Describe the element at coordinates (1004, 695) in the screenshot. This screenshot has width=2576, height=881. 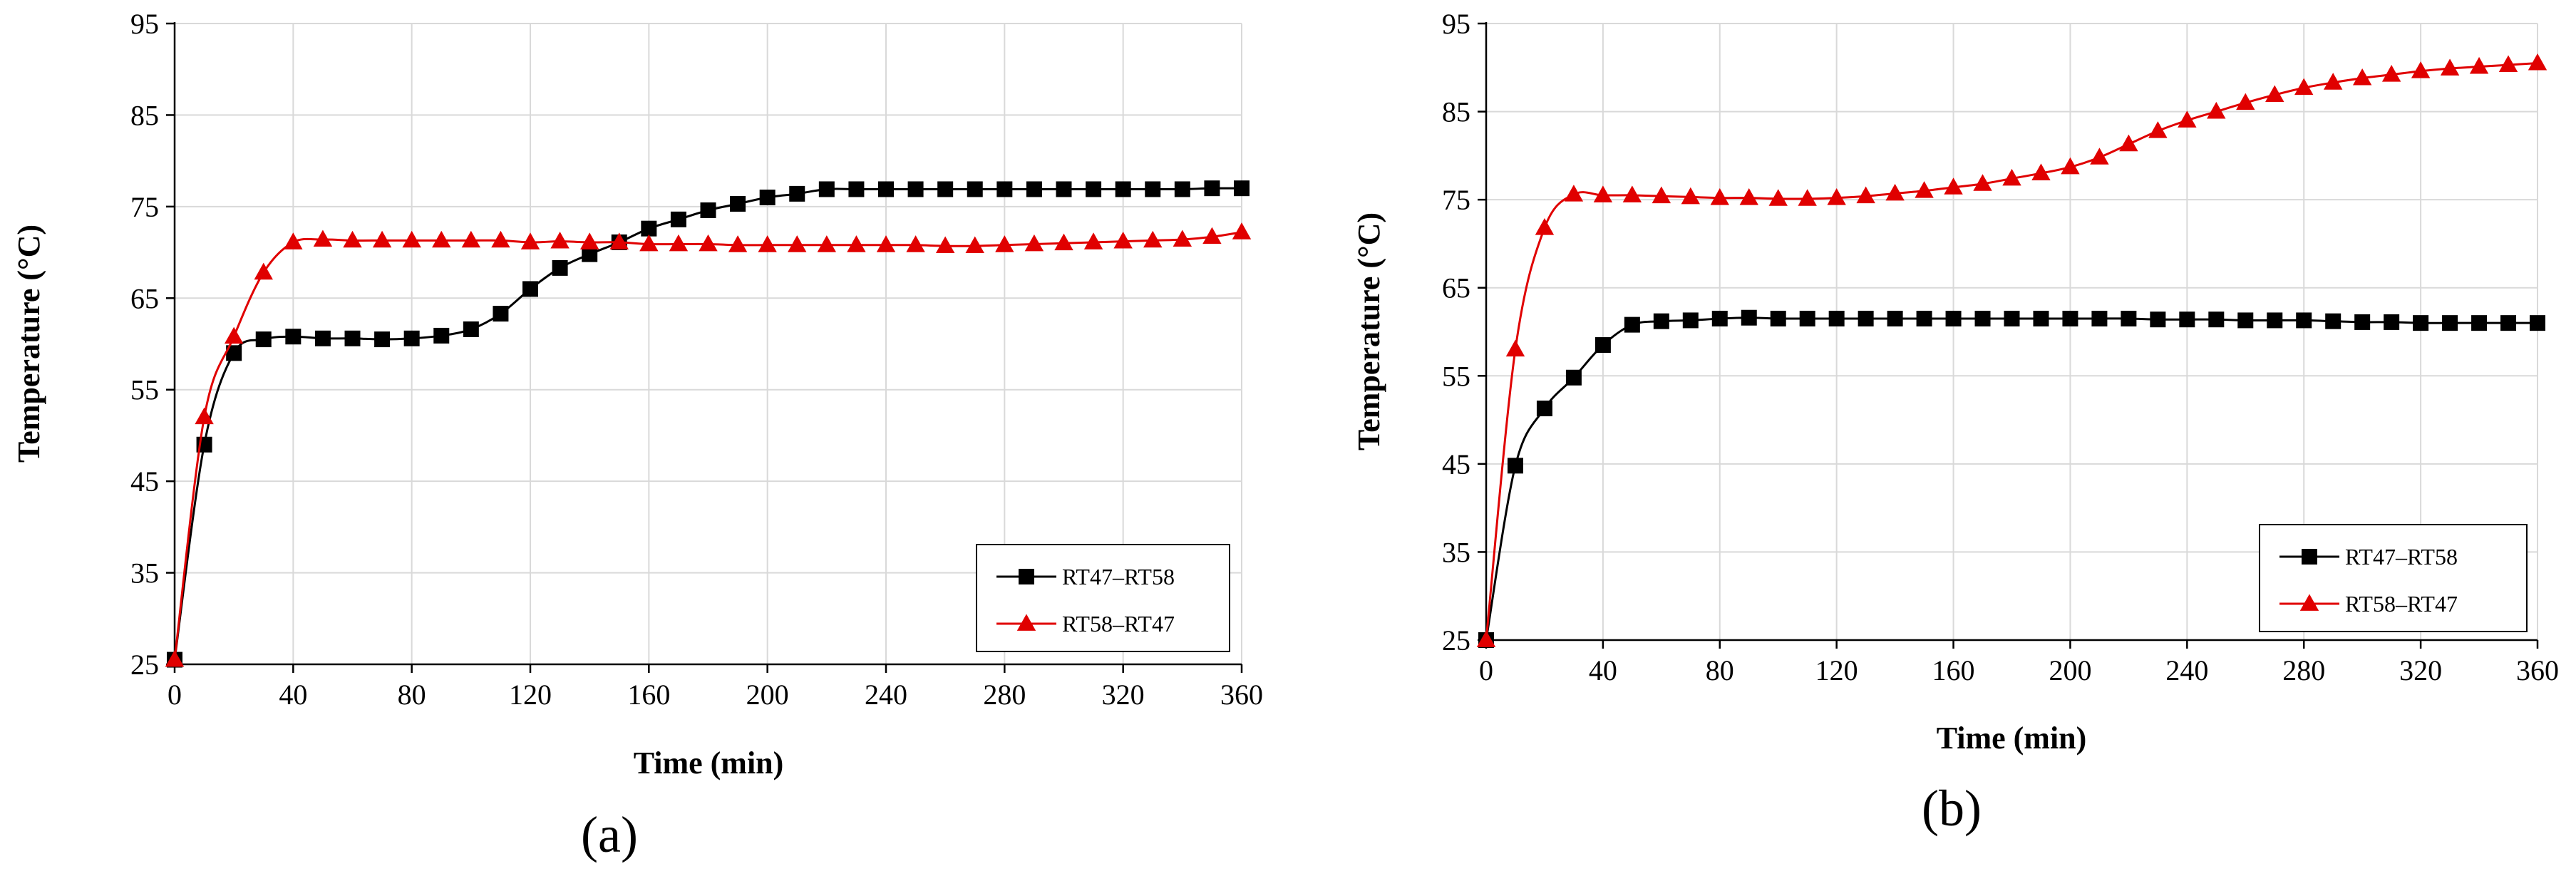
I see `x-tick-label: 280` at that location.